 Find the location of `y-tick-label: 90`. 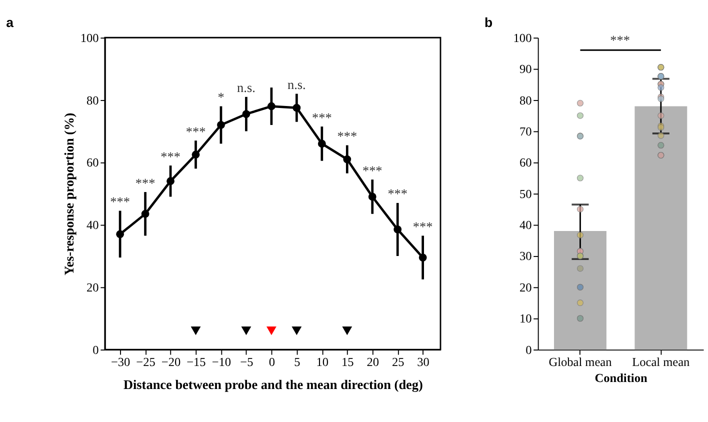

y-tick-label: 90 is located at coordinates (525, 69).